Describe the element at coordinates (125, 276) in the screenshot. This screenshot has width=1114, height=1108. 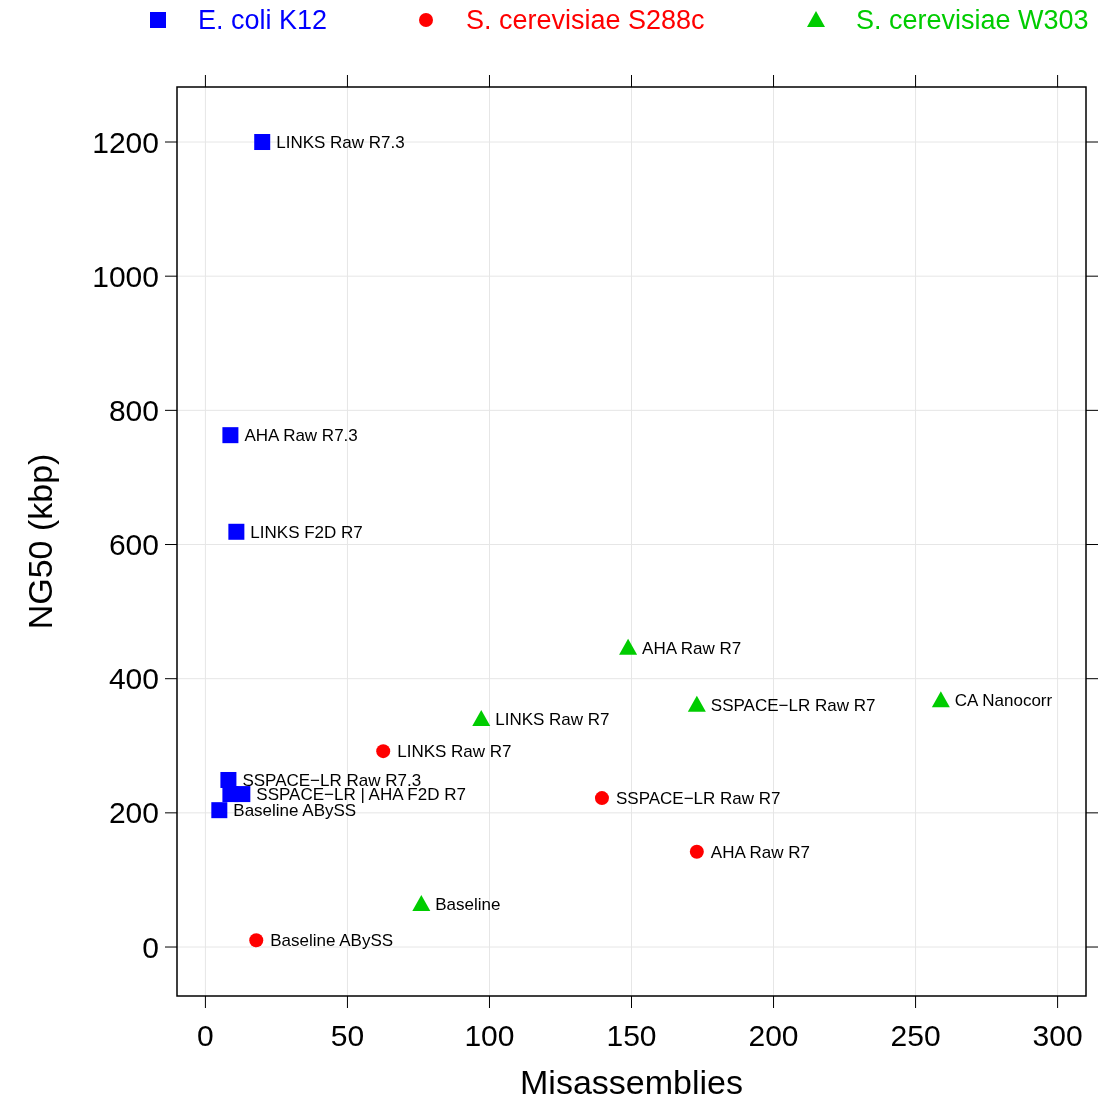
I see `y-tick-label: 1000` at that location.